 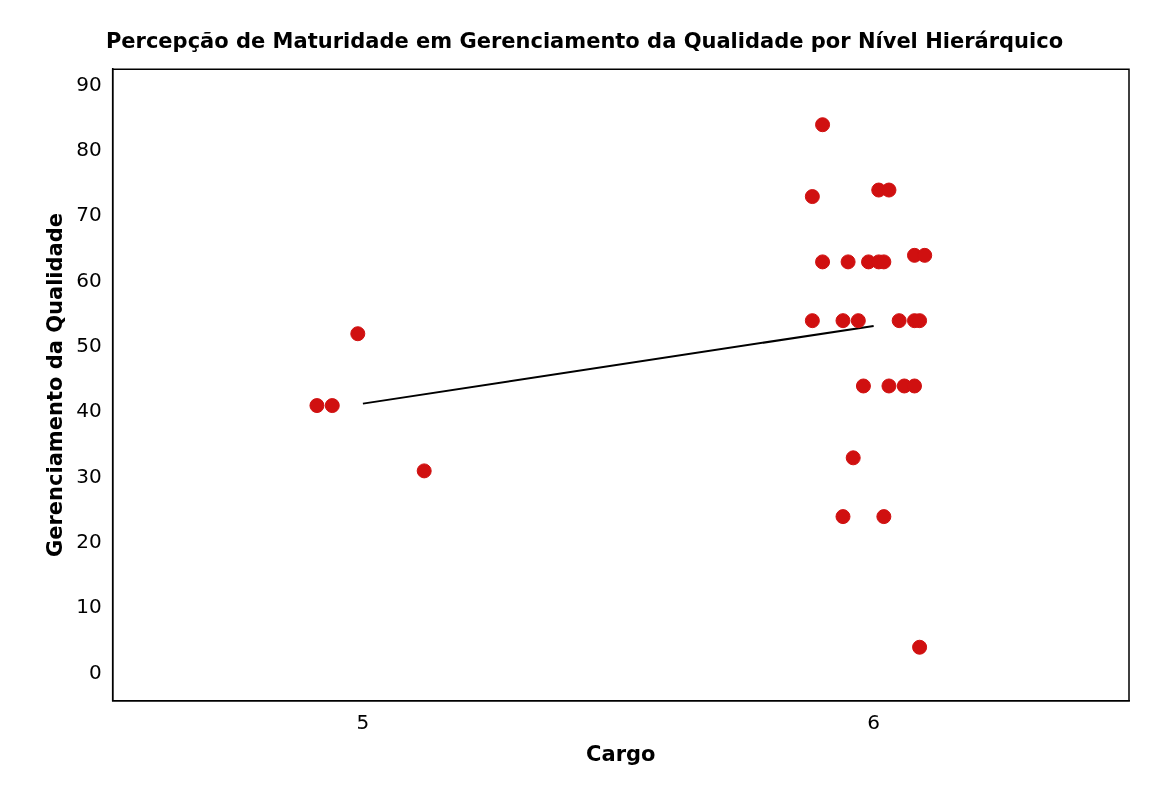 What do you see at coordinates (89, 606) in the screenshot?
I see `y-tick-label: 10` at bounding box center [89, 606].